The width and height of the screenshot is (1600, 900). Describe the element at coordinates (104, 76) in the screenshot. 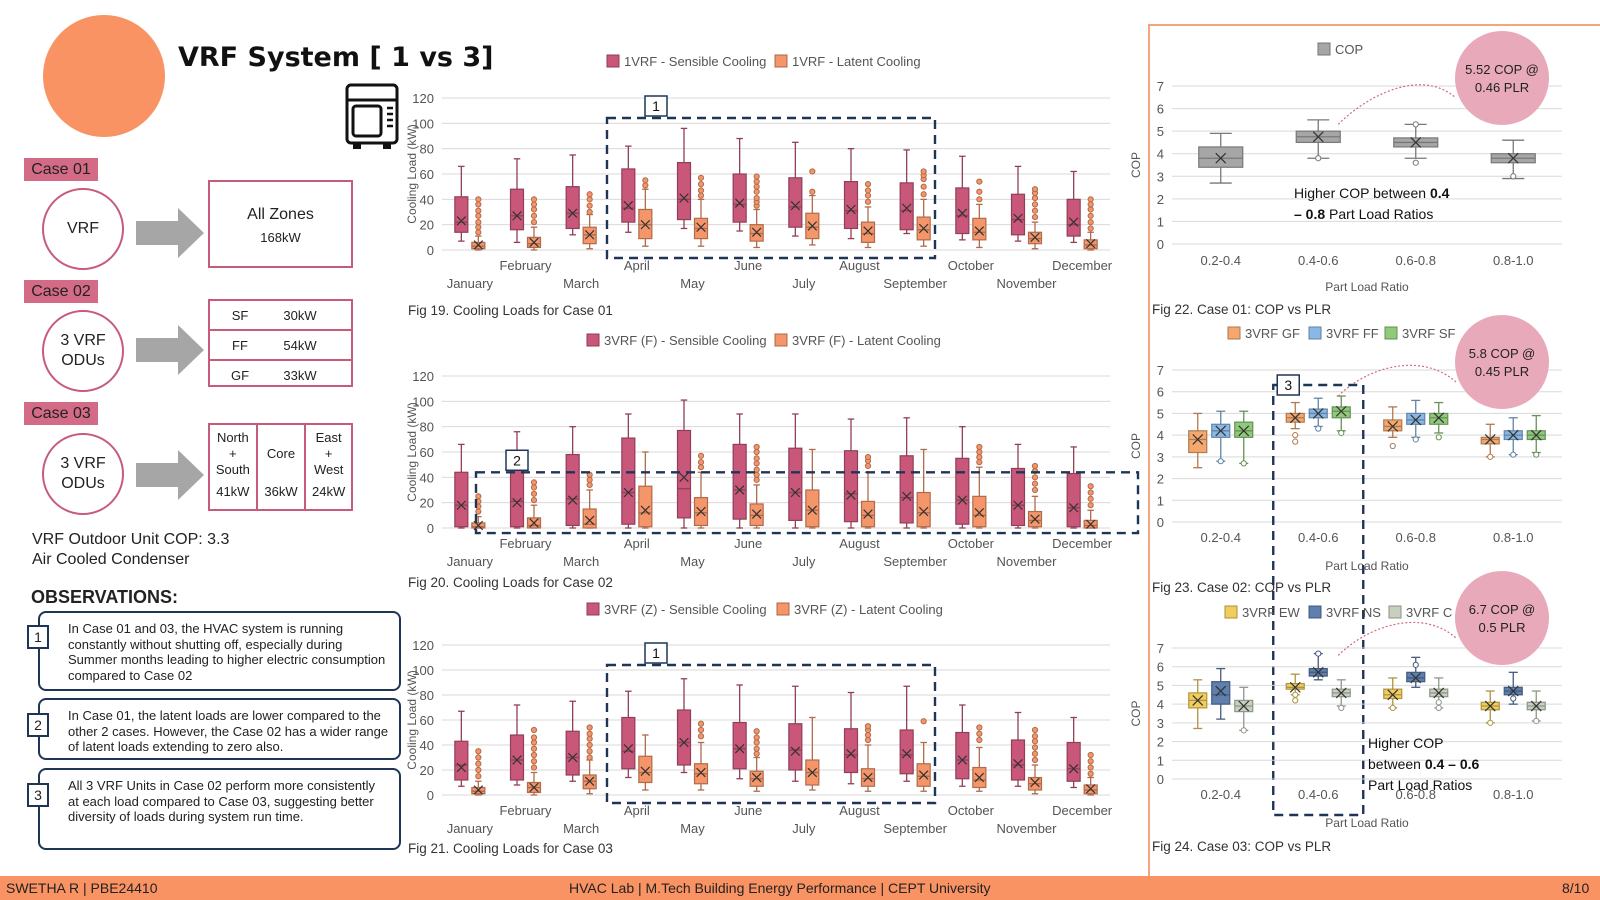

I see `decorative-circle` at that location.